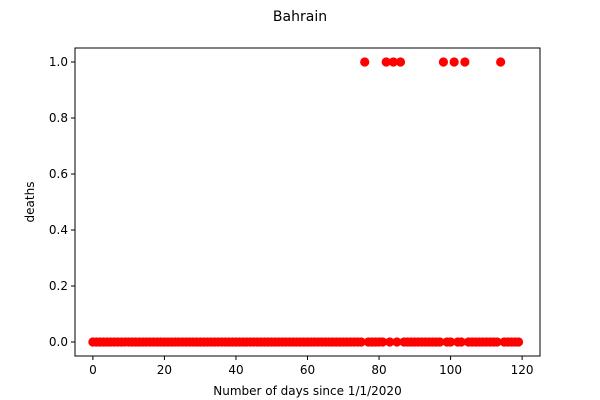  What do you see at coordinates (300, 17) in the screenshot?
I see `chart-title: Bahrain` at bounding box center [300, 17].